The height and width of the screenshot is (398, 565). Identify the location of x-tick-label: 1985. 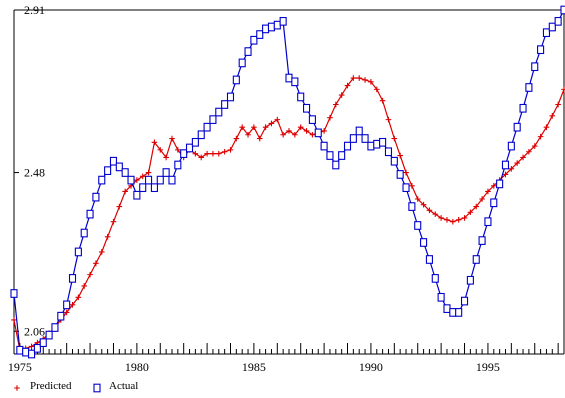
(254, 367).